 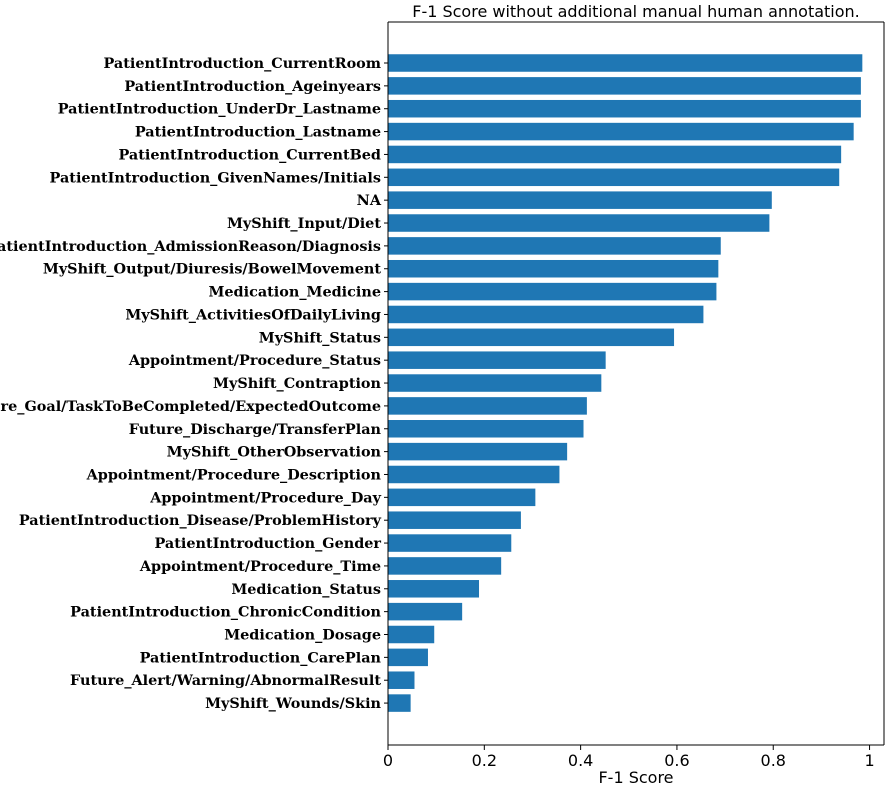 What do you see at coordinates (260, 566) in the screenshot?
I see `category-label: Appointment/Procedure_Time` at bounding box center [260, 566].